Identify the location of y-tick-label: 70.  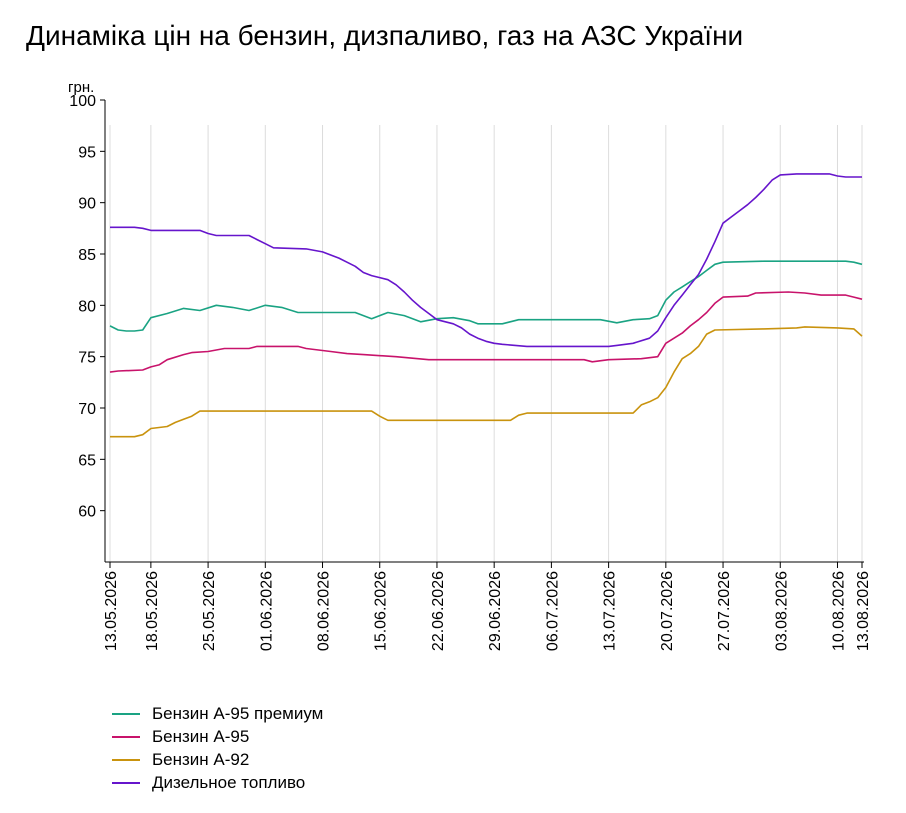
(87, 409).